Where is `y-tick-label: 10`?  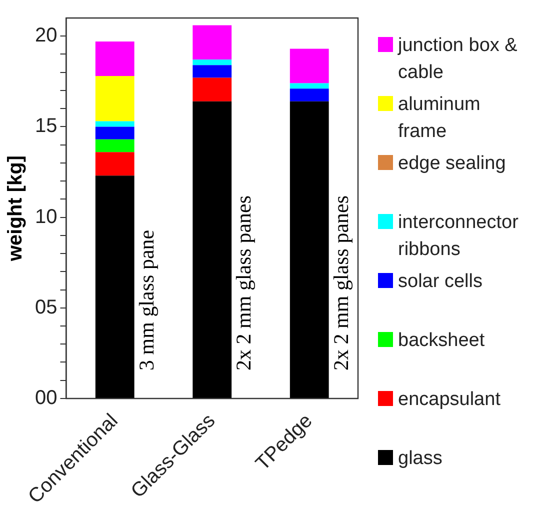 y-tick-label: 10 is located at coordinates (46, 217).